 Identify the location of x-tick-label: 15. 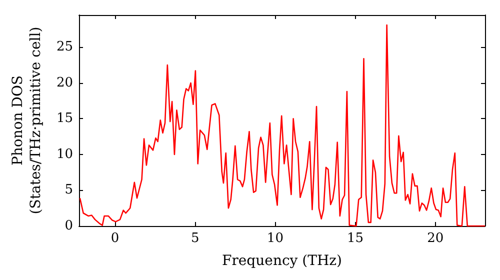
(355, 238).